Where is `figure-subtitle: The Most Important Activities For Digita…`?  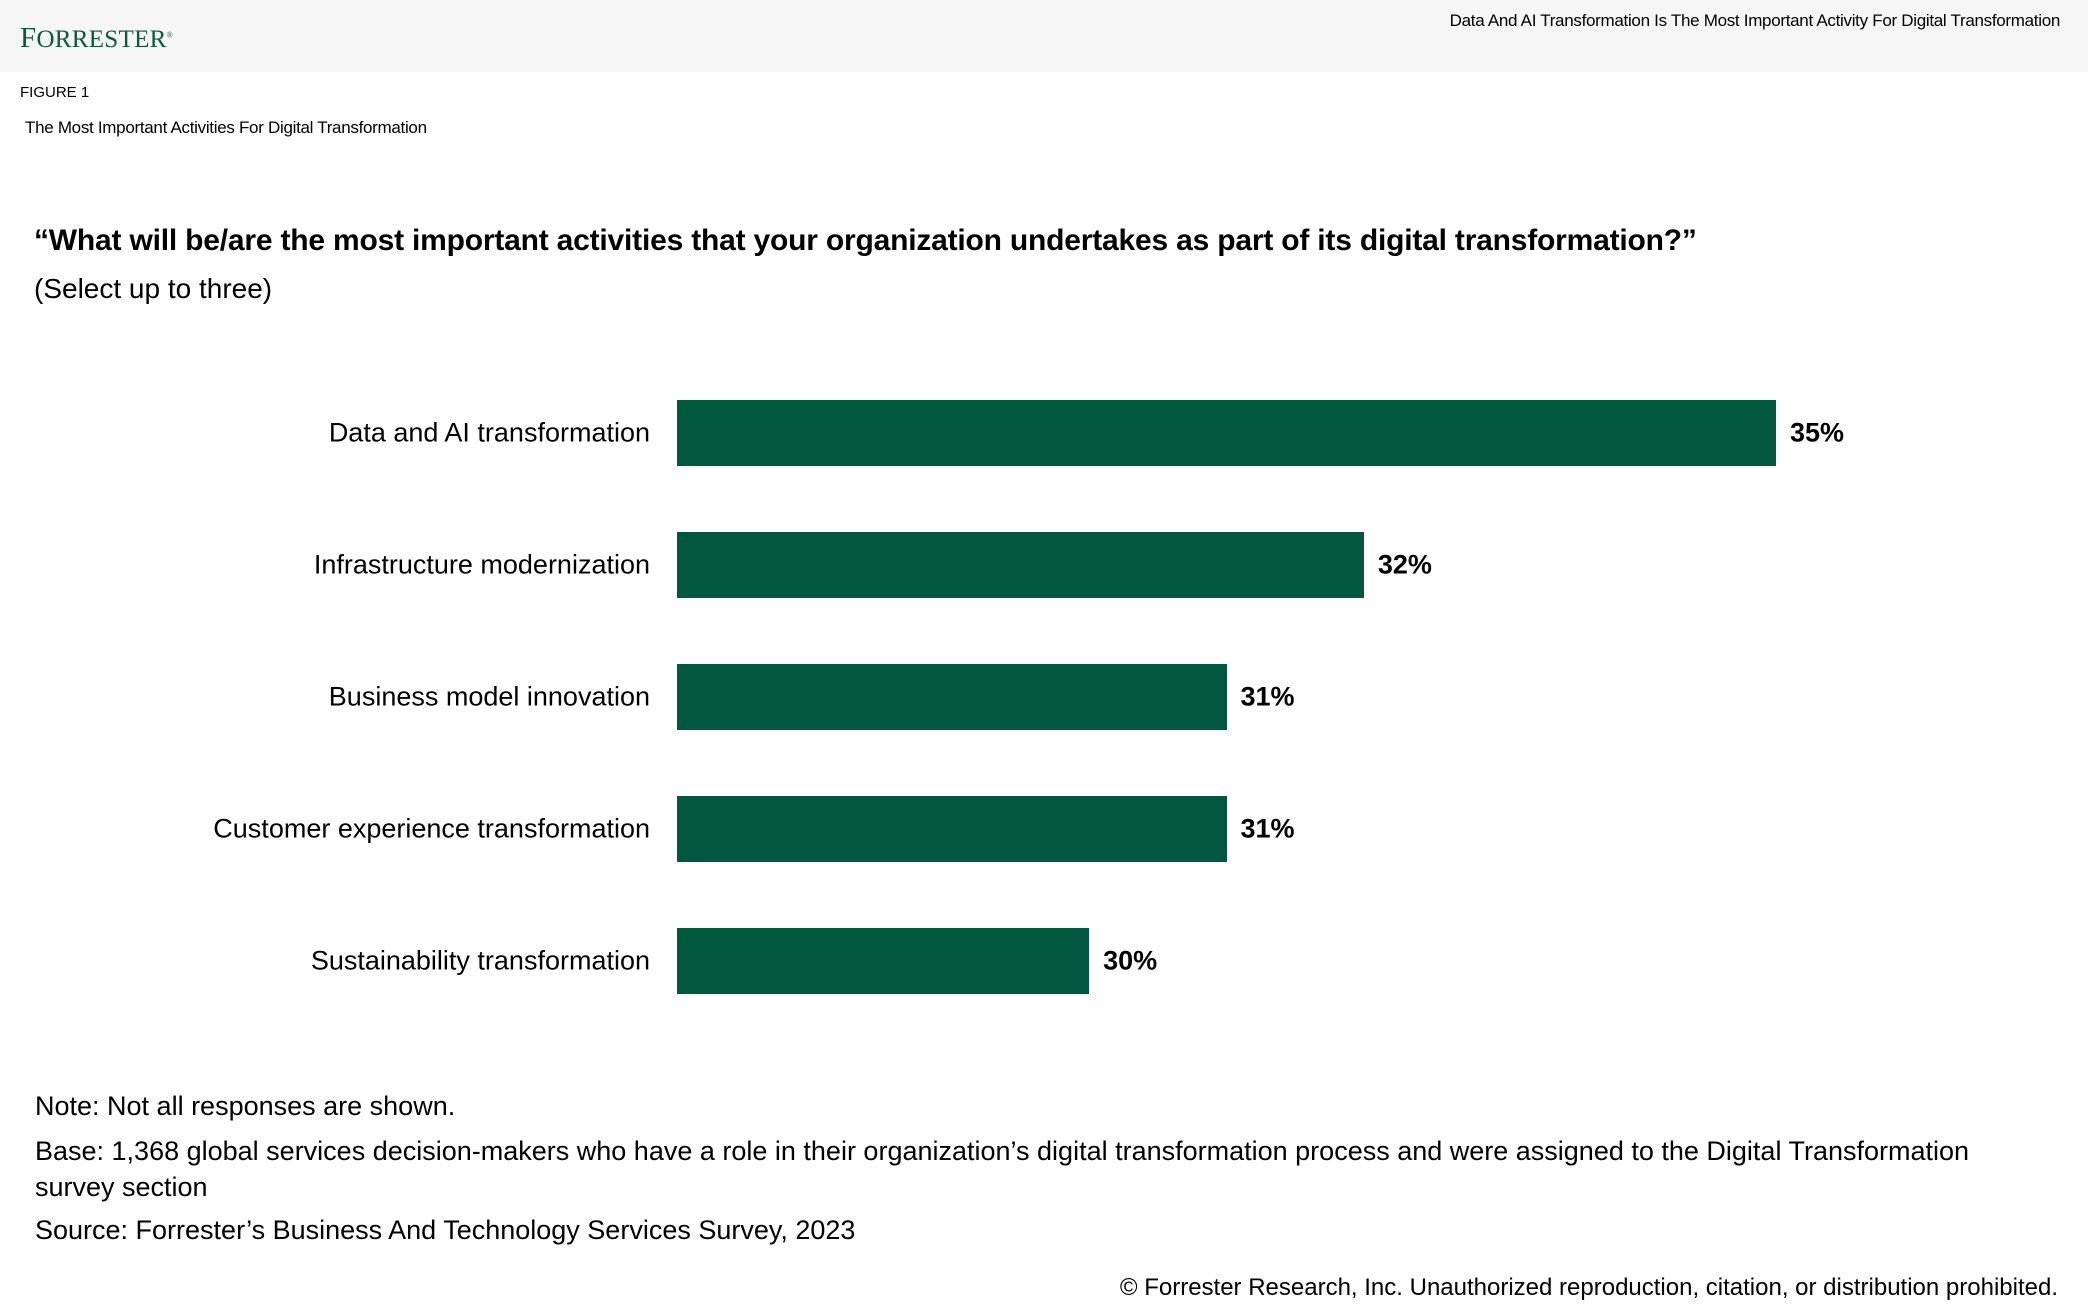 figure-subtitle: The Most Important Activities For Digita… is located at coordinates (226, 127).